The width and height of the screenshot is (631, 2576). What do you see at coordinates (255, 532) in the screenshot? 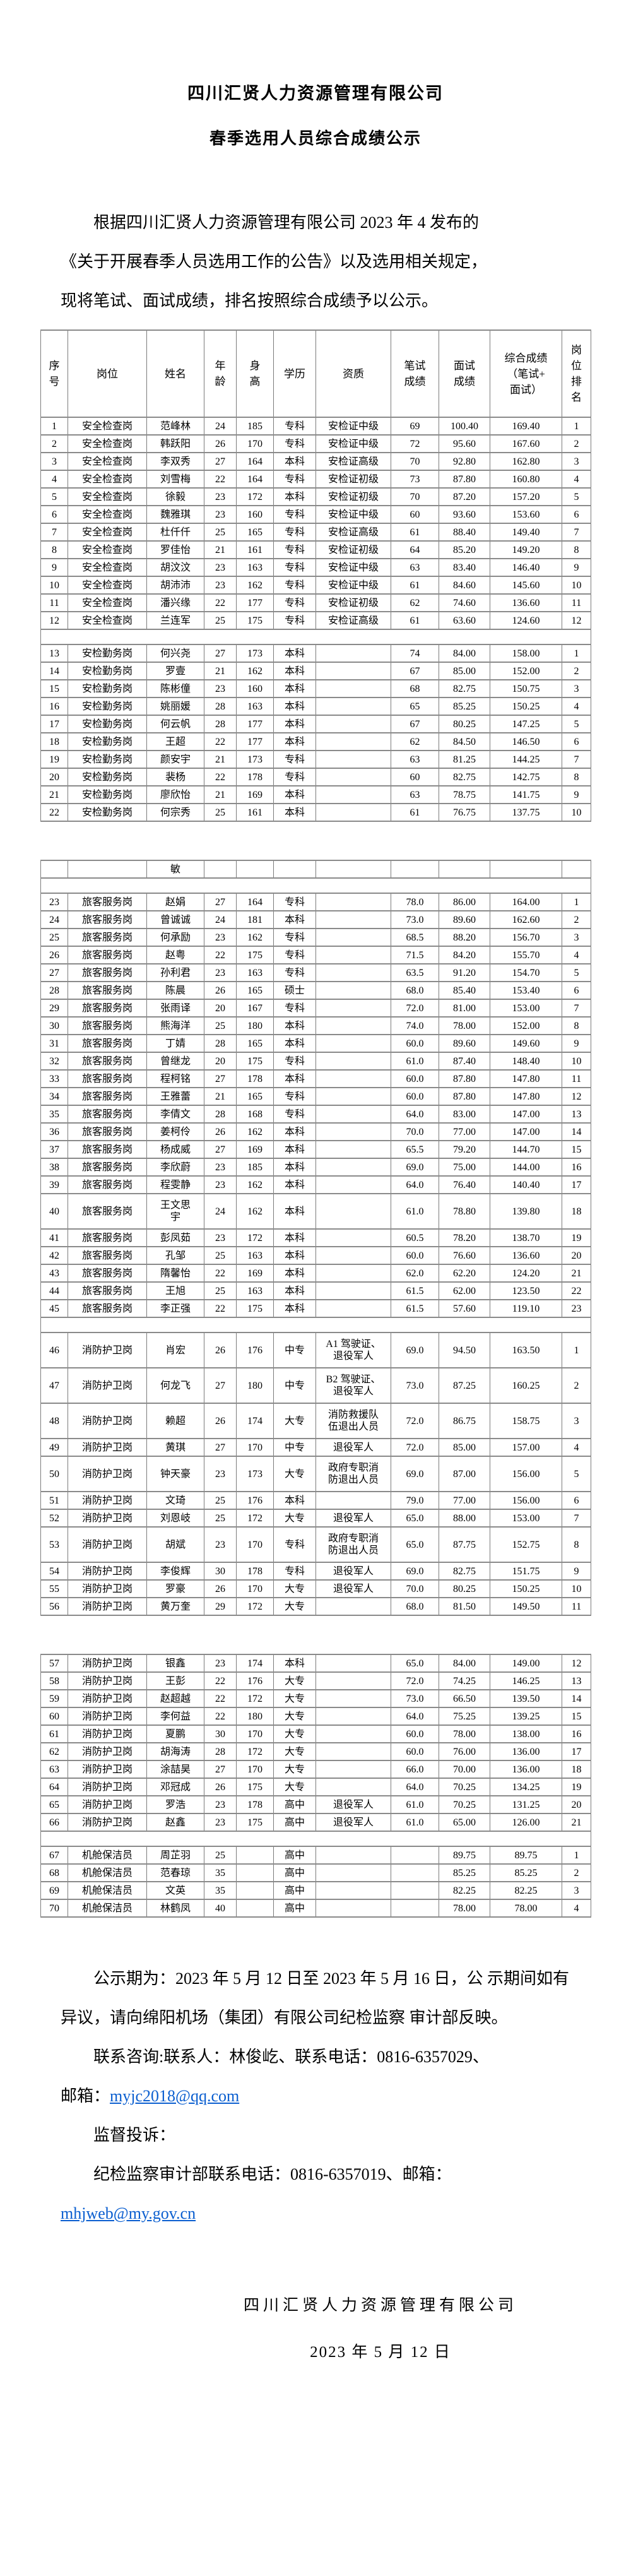
I see `cell: 165` at bounding box center [255, 532].